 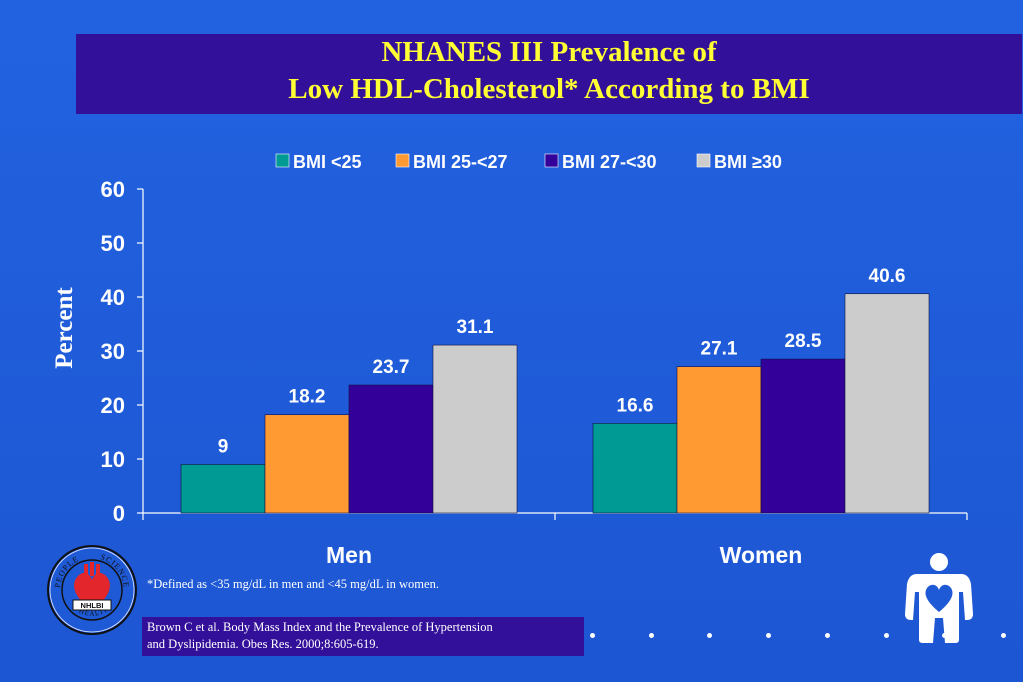 What do you see at coordinates (349, 555) in the screenshot?
I see `x-category-label: Men` at bounding box center [349, 555].